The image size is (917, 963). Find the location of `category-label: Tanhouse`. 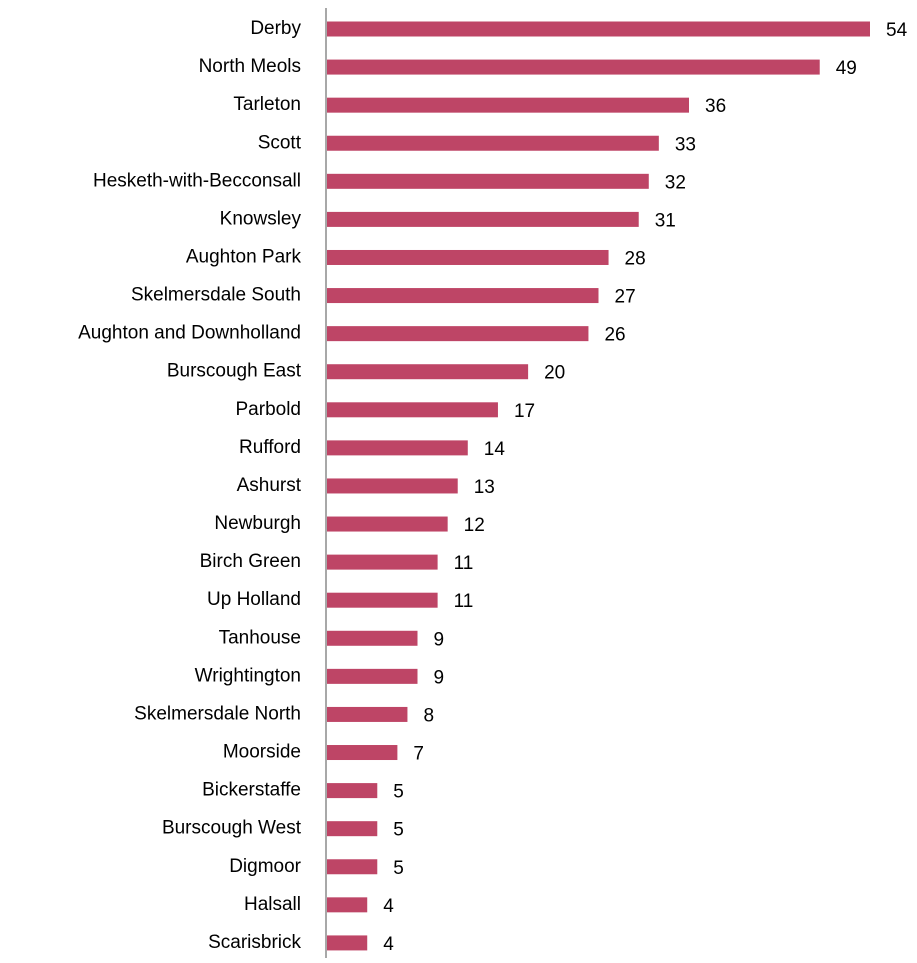

category-label: Tanhouse is located at coordinates (260, 637).